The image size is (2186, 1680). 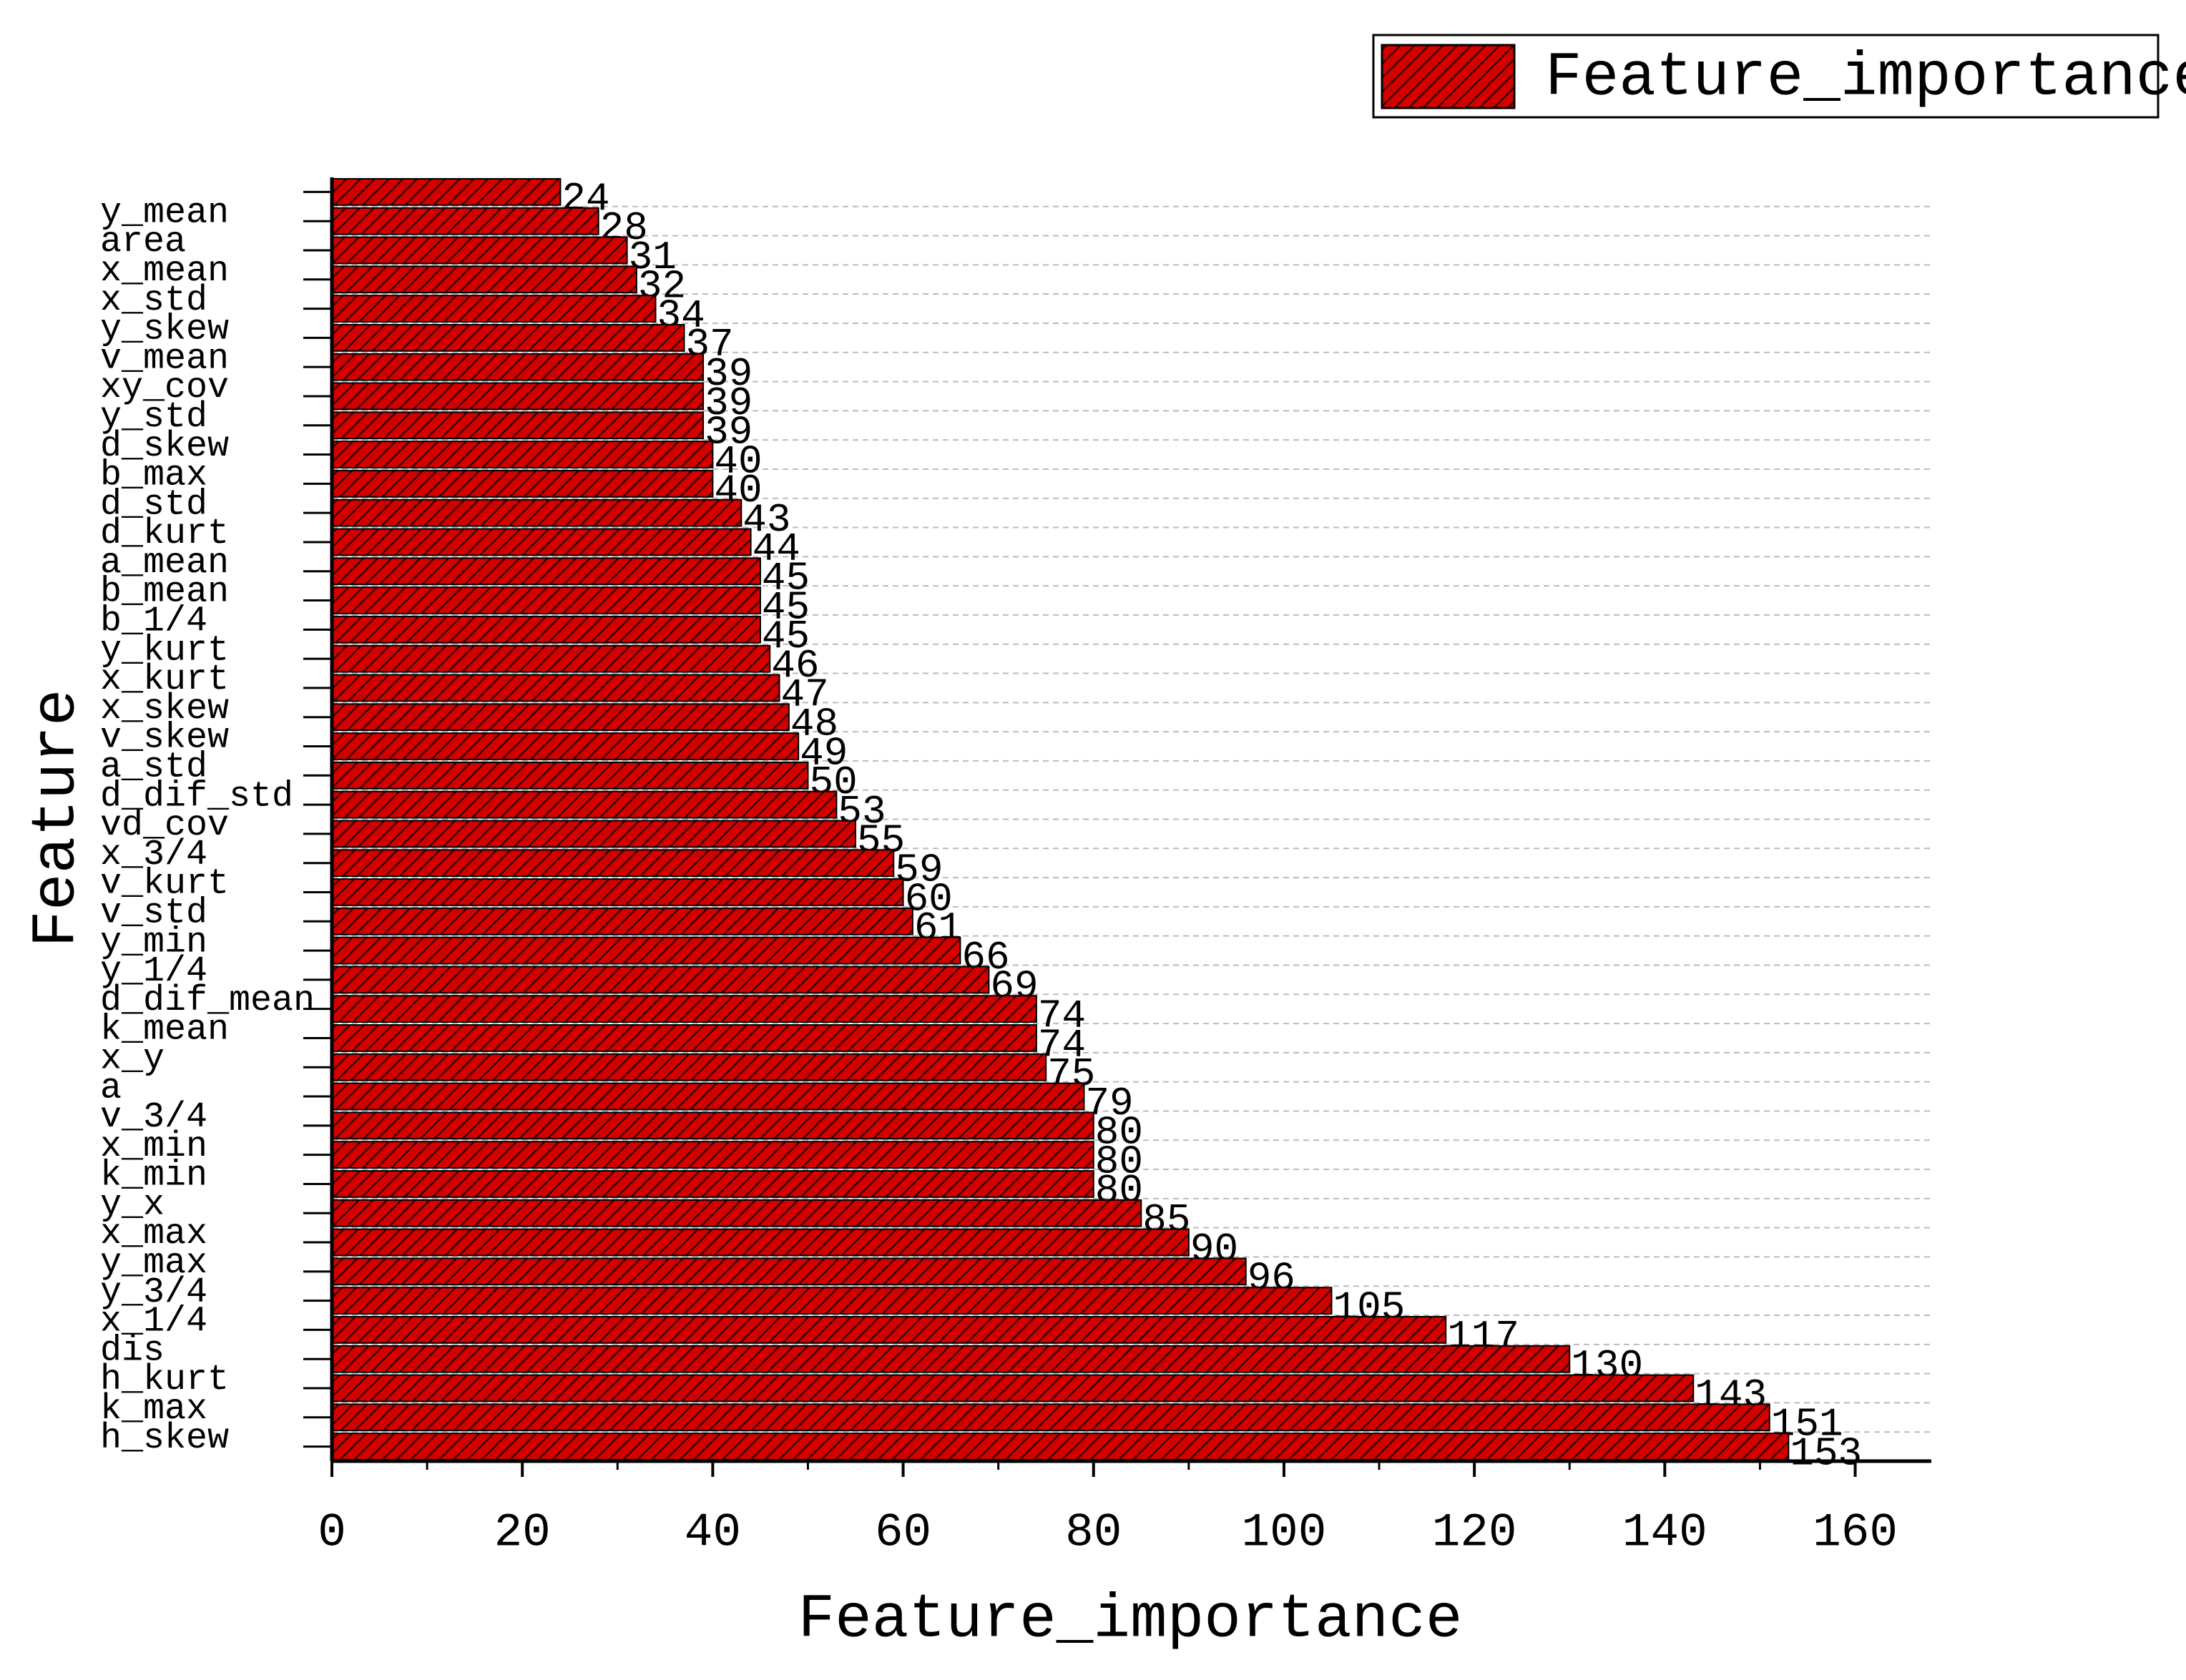 What do you see at coordinates (164, 650) in the screenshot?
I see `y-tick-label: y_kurt` at bounding box center [164, 650].